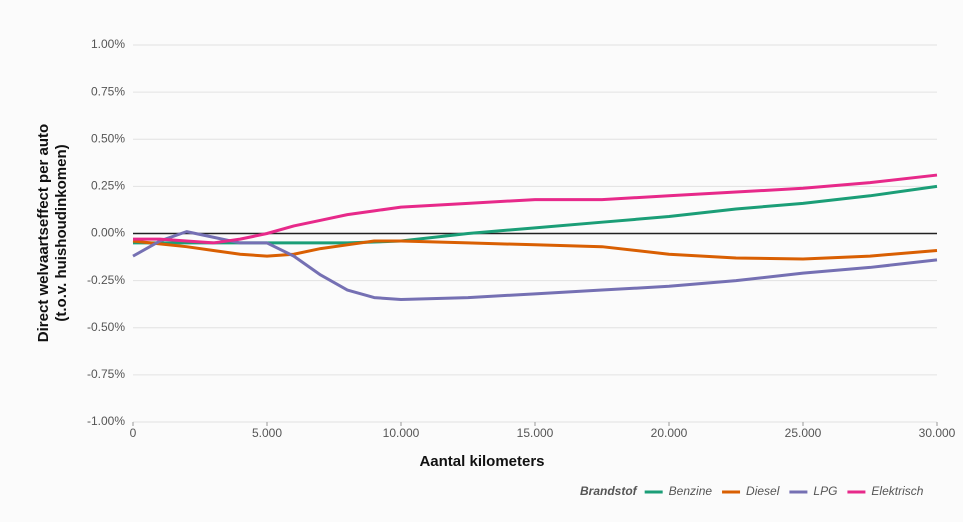 This screenshot has height=522, width=963. Describe the element at coordinates (803, 433) in the screenshot. I see `x-tick-label: 25.000` at that location.